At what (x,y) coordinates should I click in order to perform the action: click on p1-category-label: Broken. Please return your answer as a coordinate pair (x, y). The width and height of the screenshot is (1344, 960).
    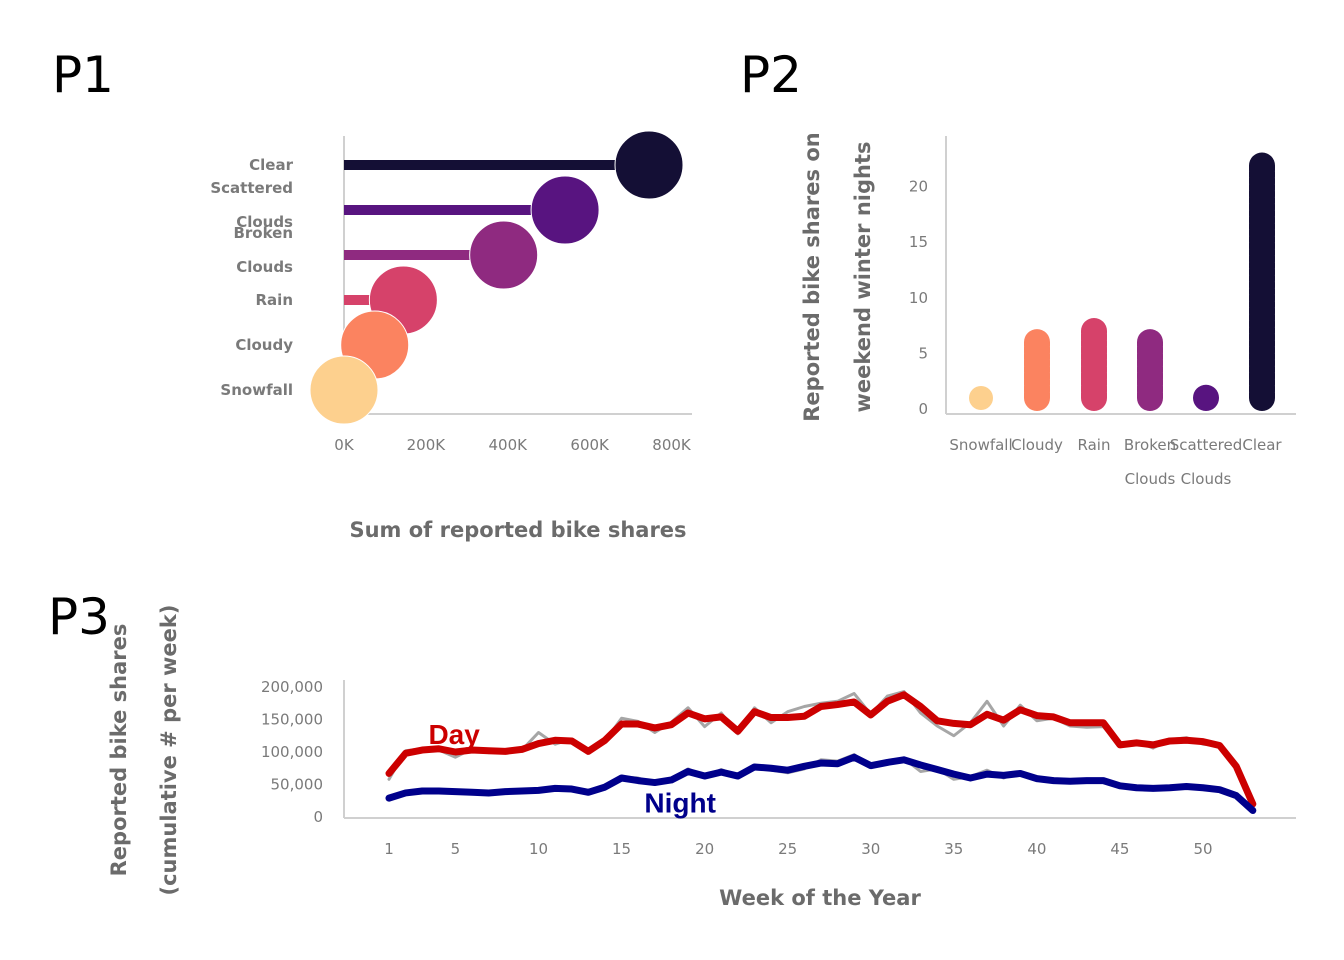
    Looking at the image, I should click on (263, 233).